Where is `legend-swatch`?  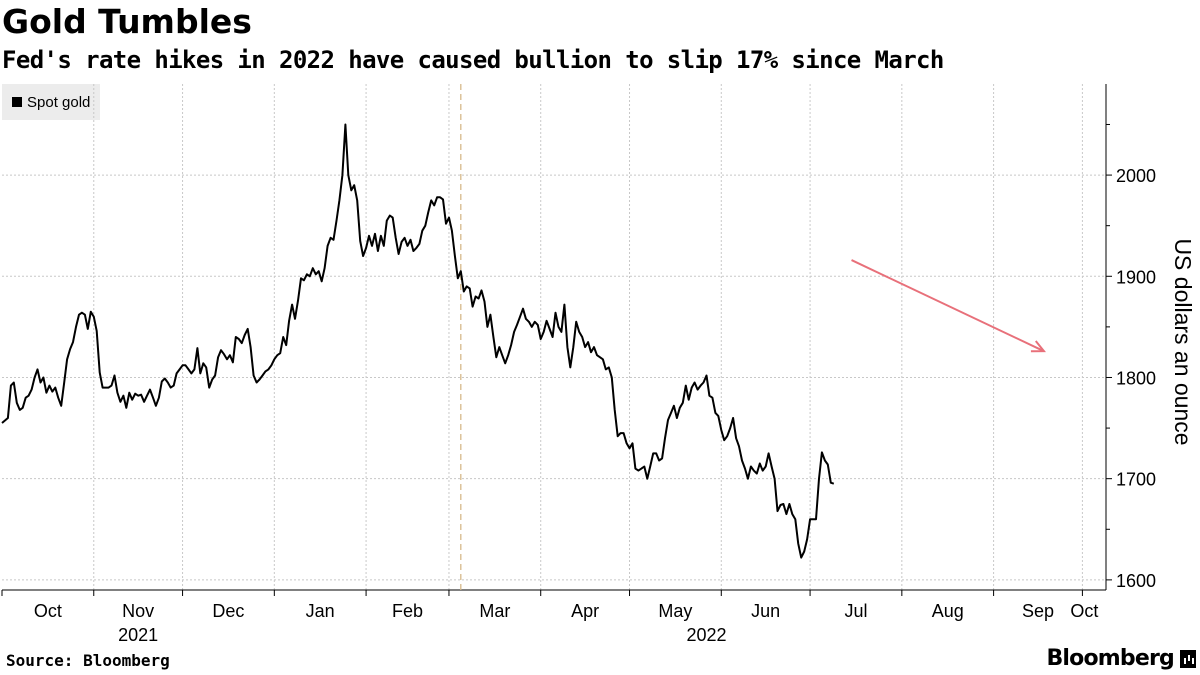
legend-swatch is located at coordinates (17, 102).